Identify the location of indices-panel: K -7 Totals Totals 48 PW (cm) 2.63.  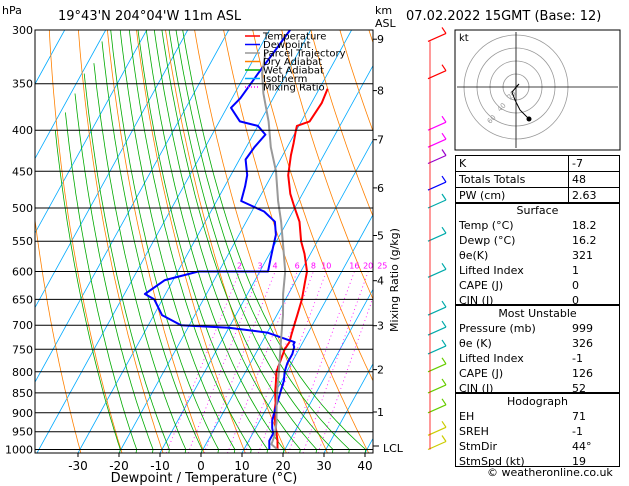
(537, 179).